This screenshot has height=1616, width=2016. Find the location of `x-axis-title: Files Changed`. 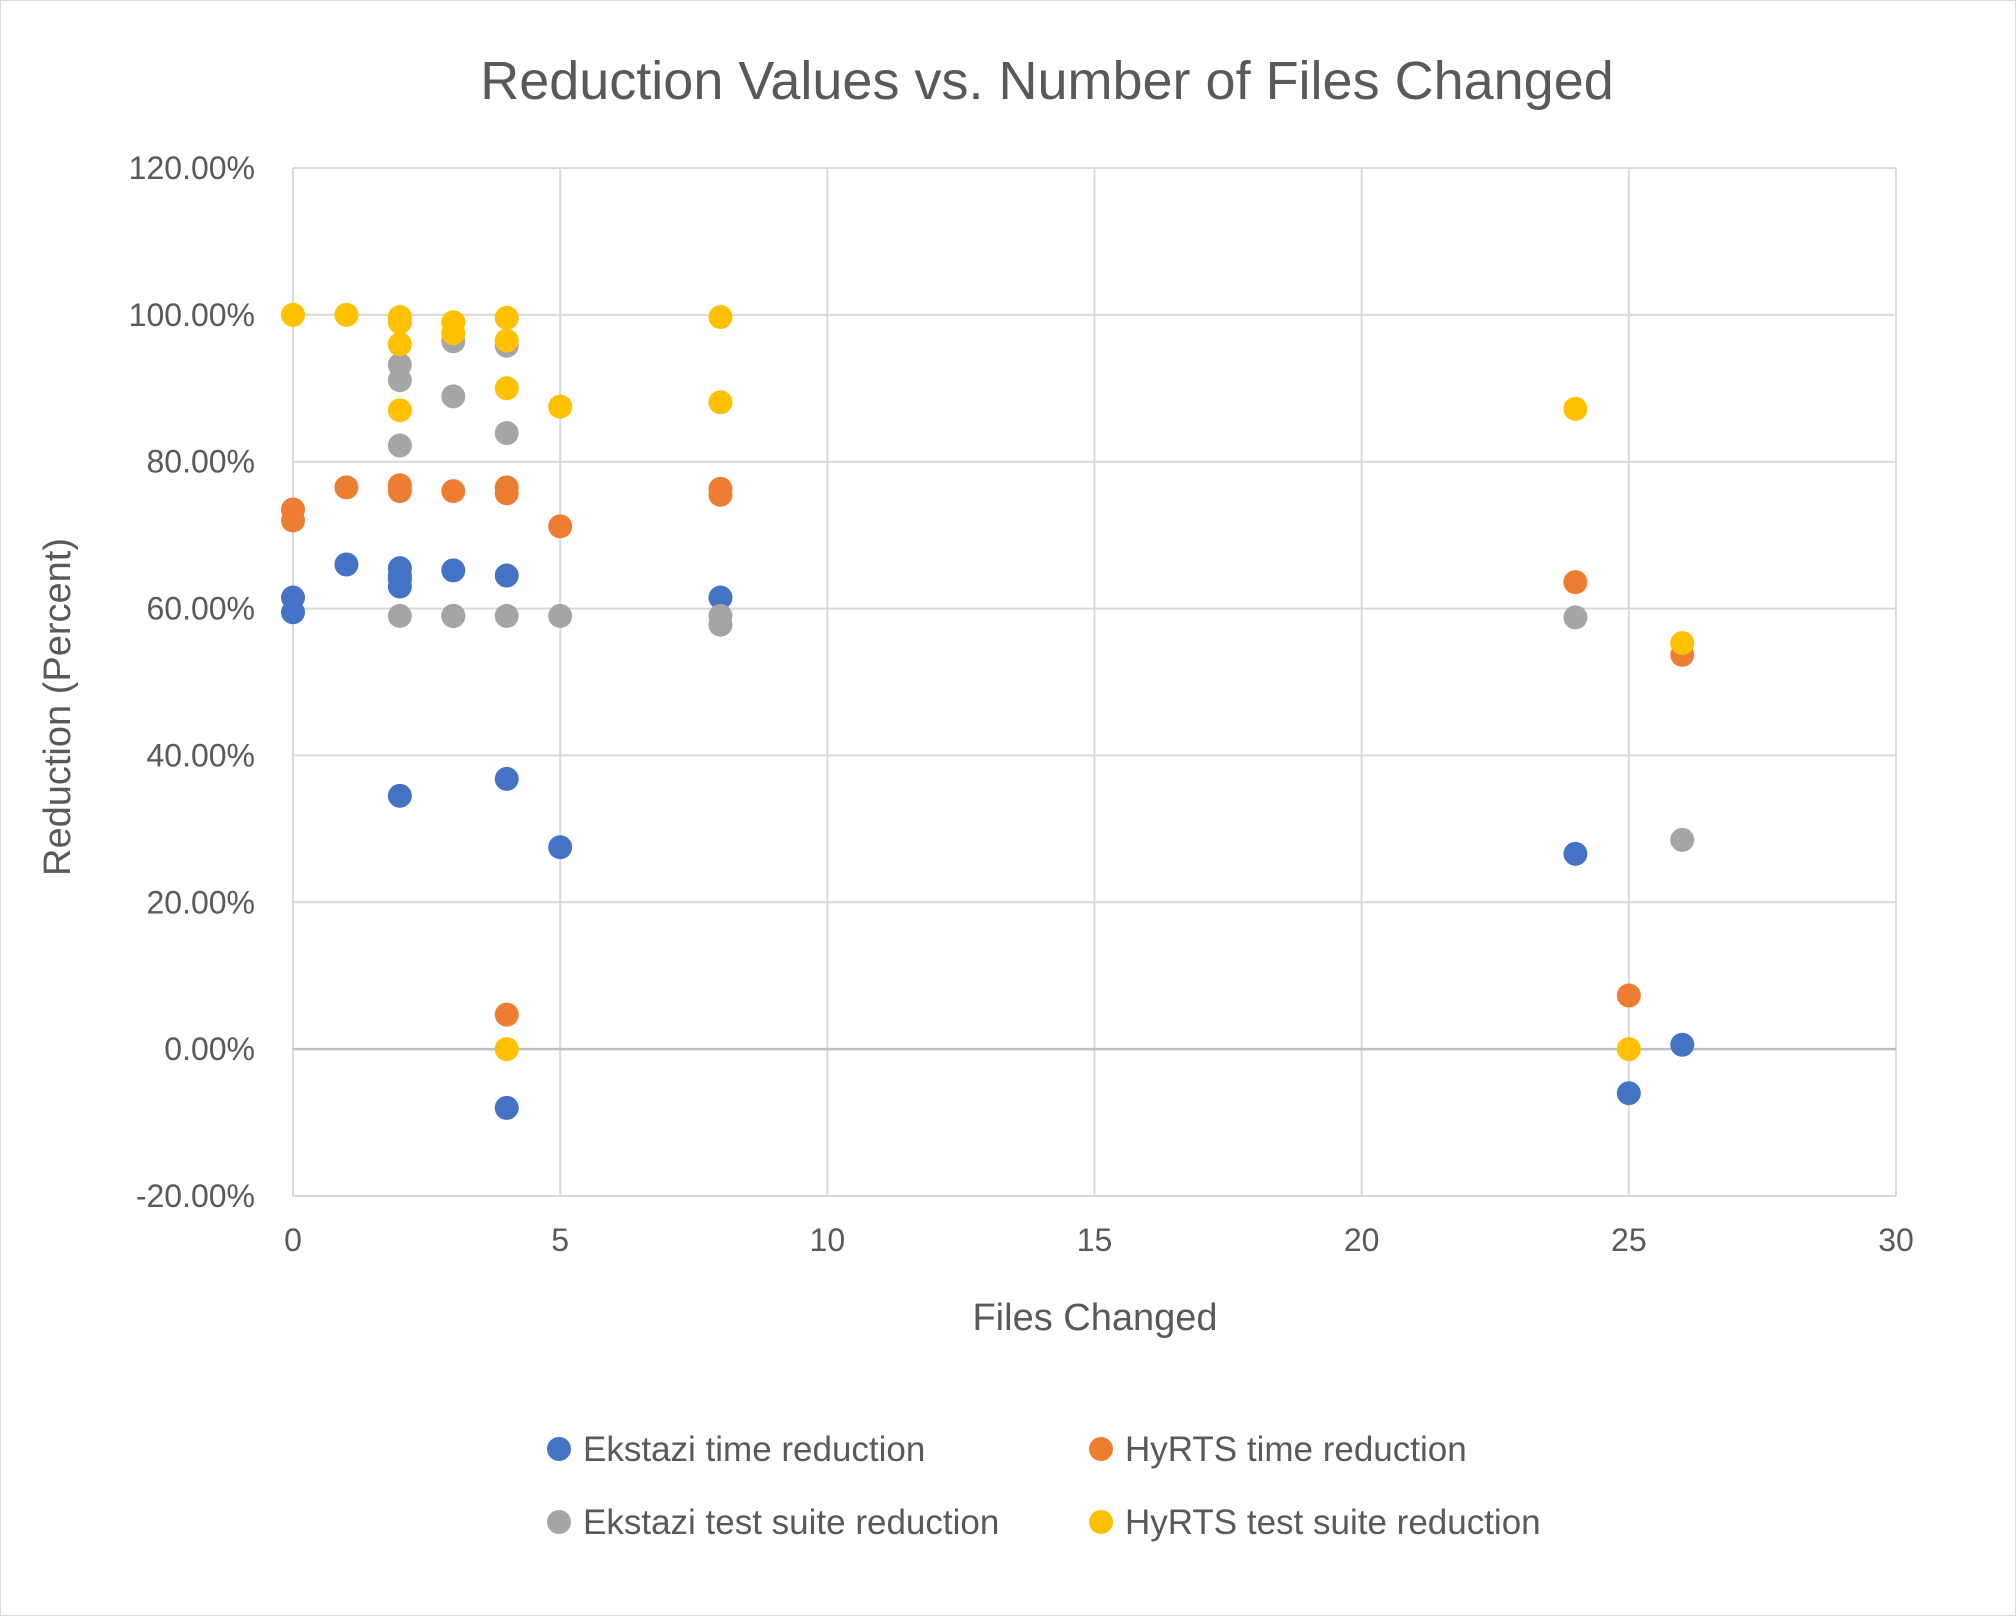

x-axis-title: Files Changed is located at coordinates (1094, 1318).